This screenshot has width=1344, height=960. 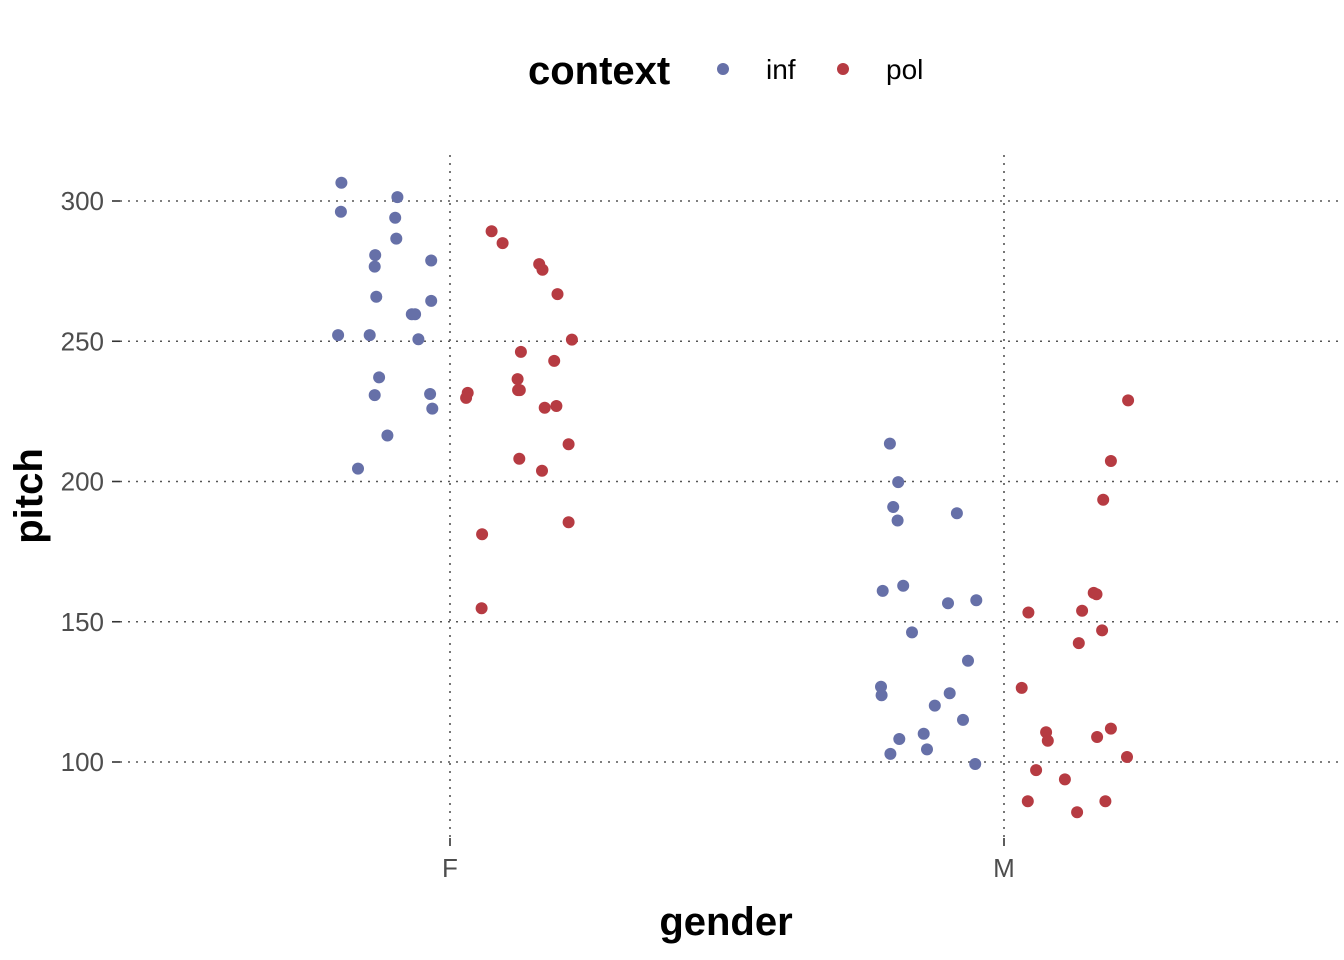 What do you see at coordinates (723, 69) in the screenshot?
I see `legend-marker-inf` at bounding box center [723, 69].